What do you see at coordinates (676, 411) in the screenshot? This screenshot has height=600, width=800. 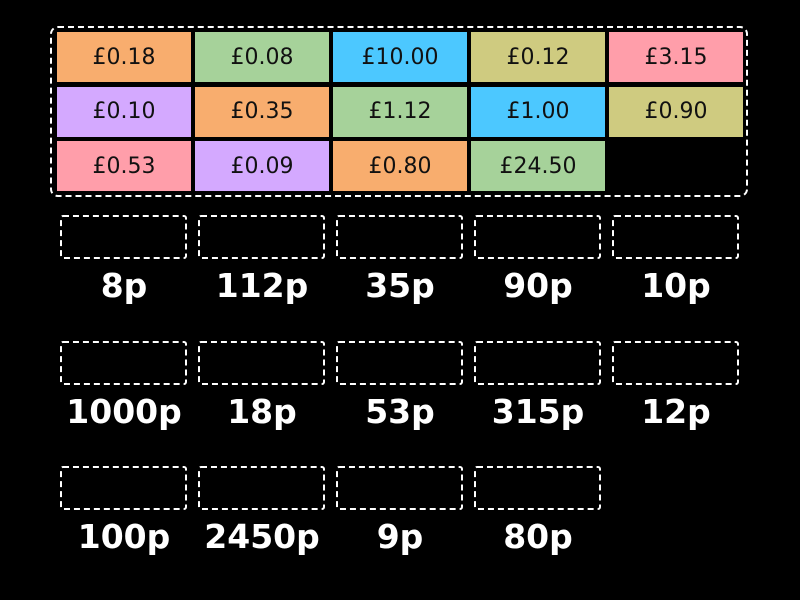 I see `target-label: 12p` at bounding box center [676, 411].